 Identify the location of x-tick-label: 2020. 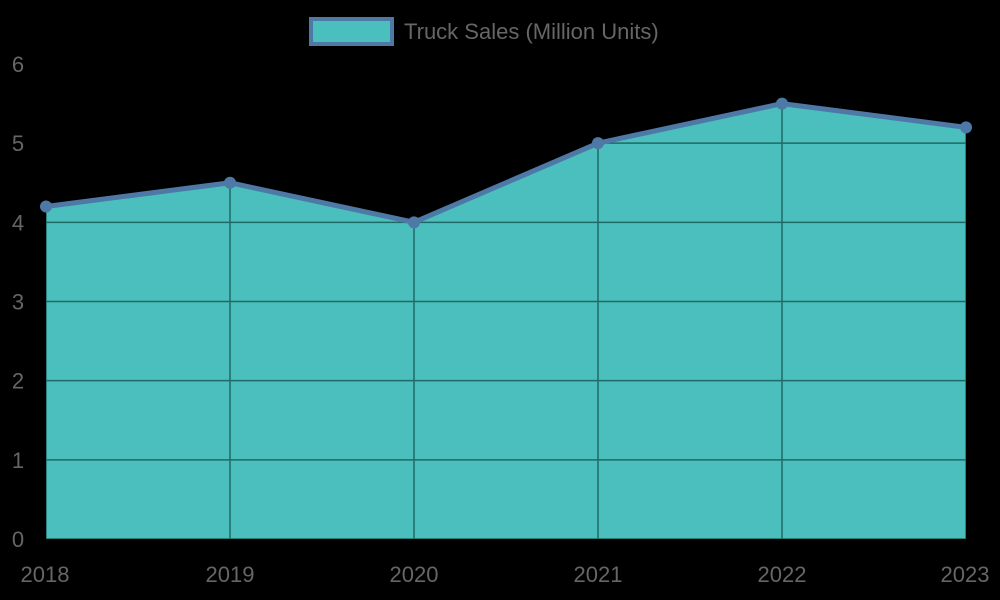
(414, 574).